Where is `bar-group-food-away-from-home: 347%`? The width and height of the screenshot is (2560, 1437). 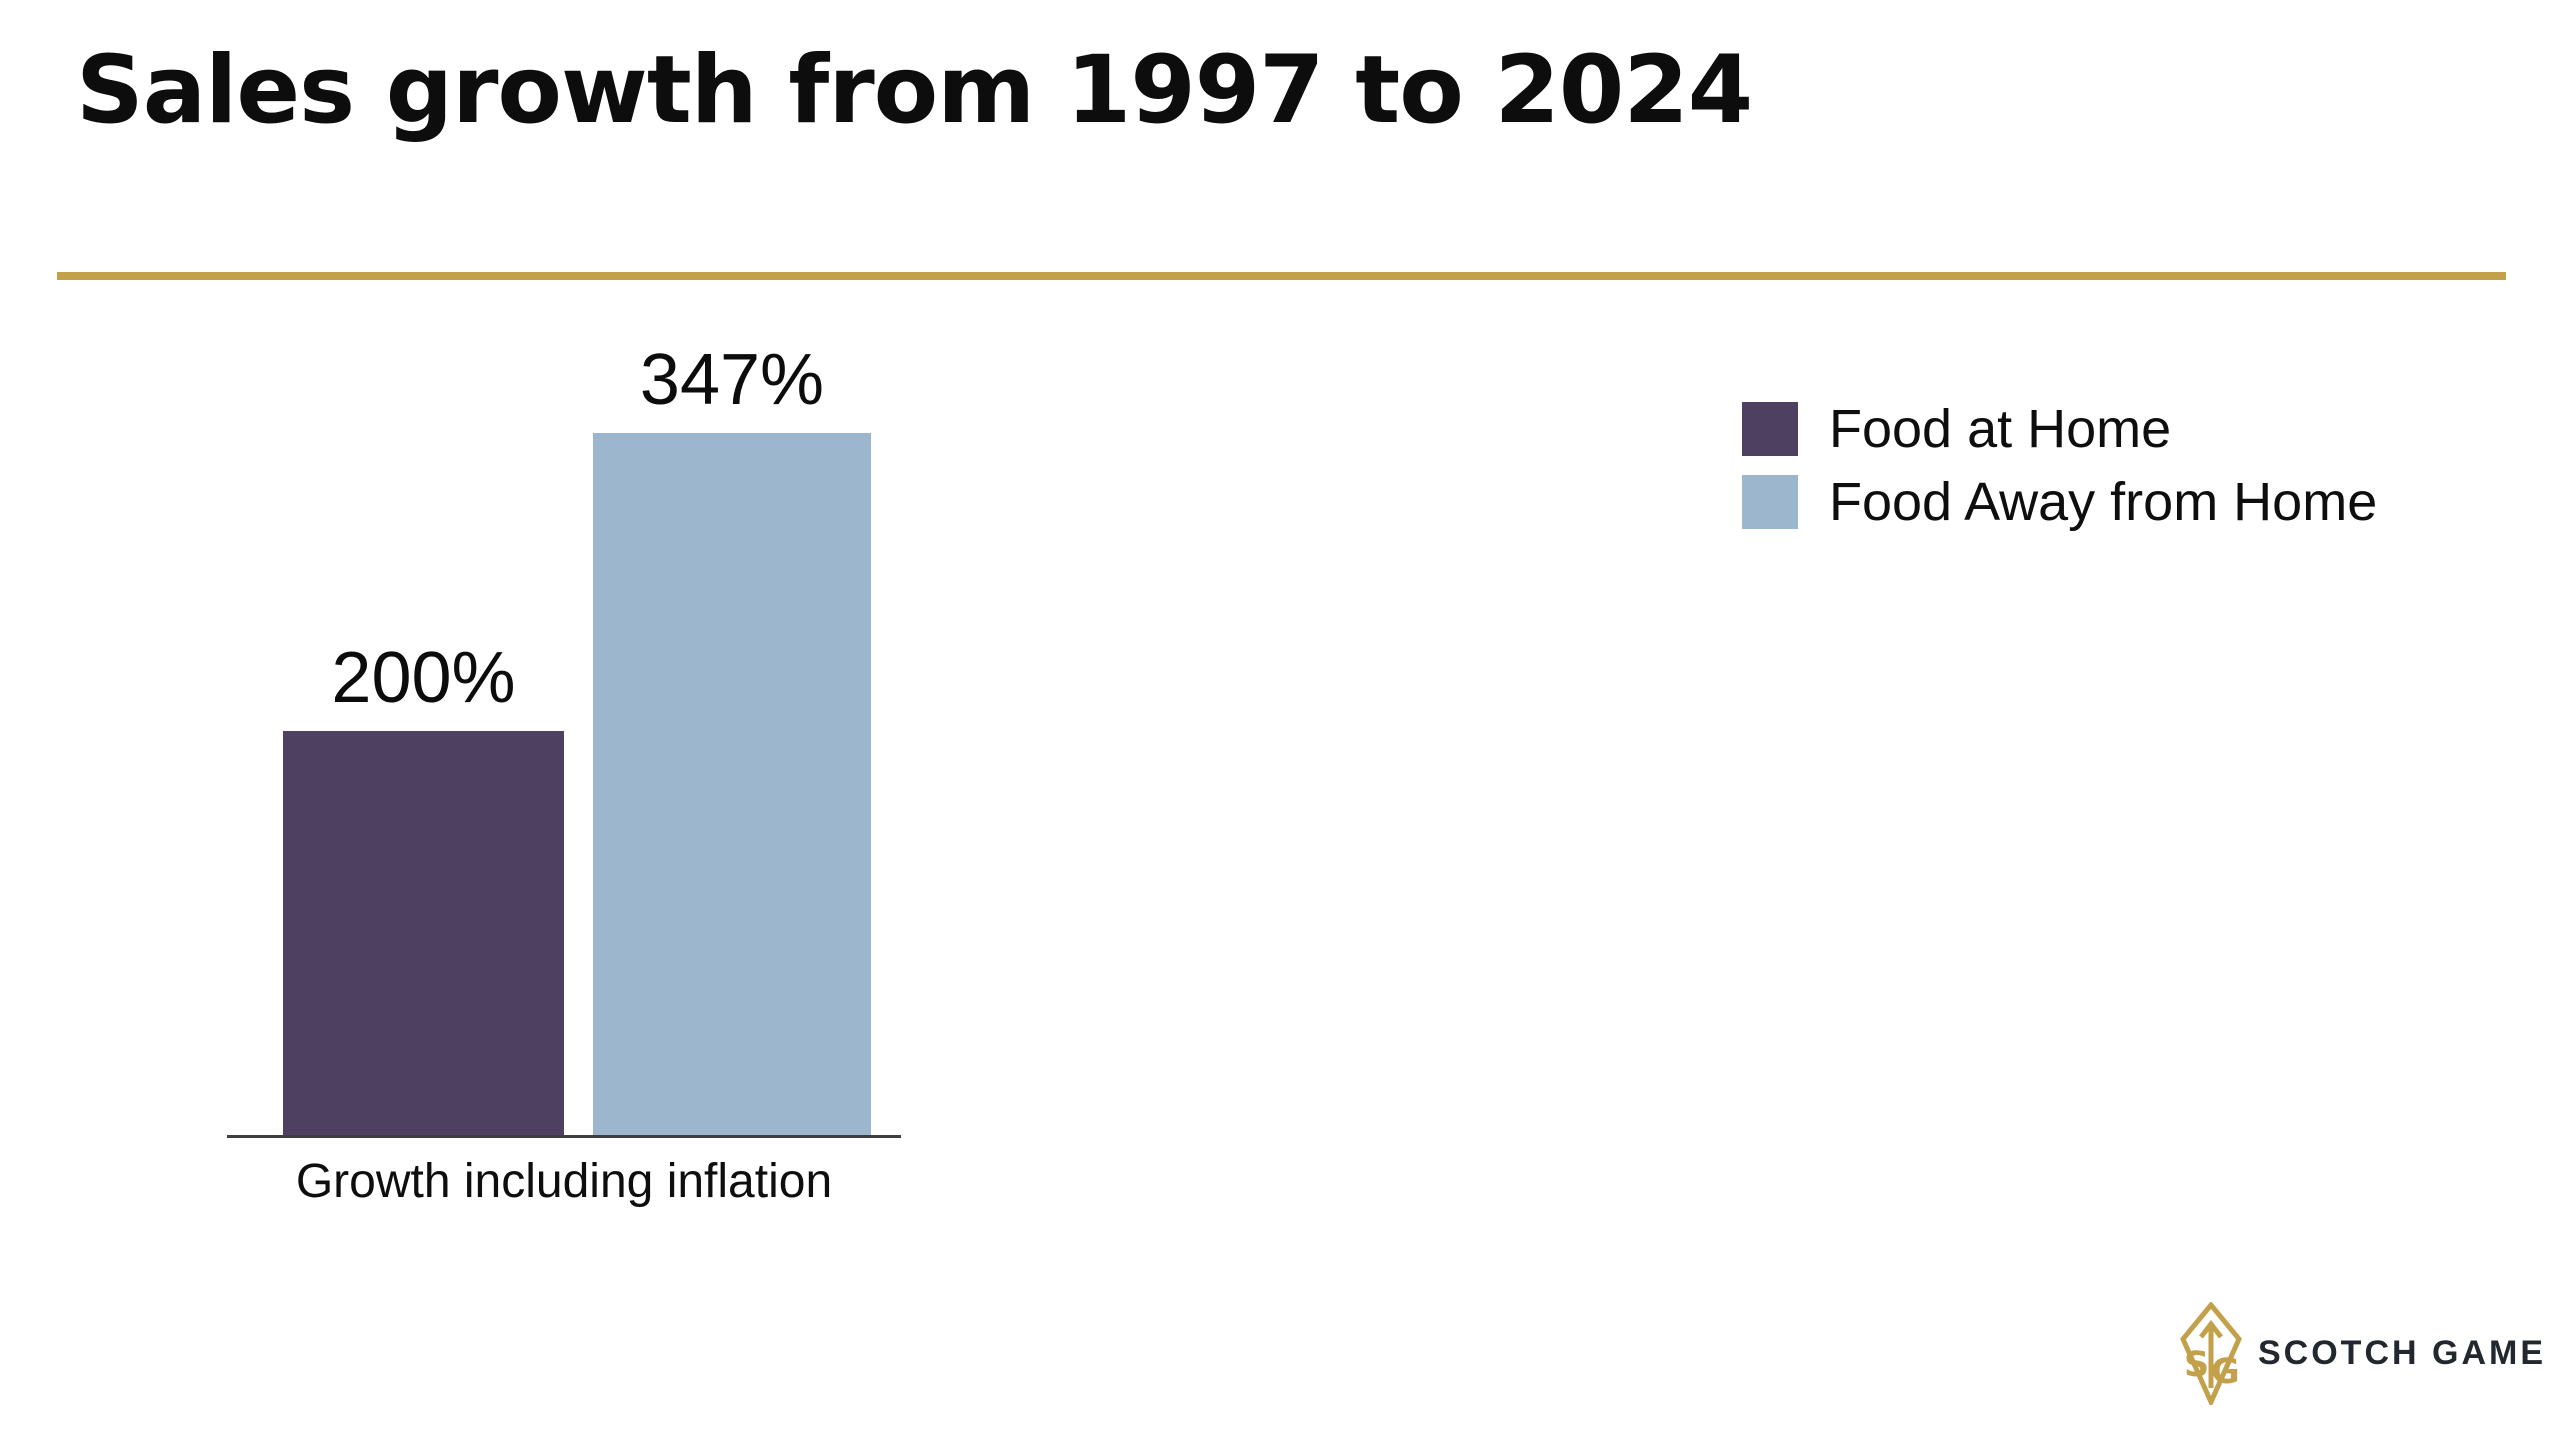 bar-group-food-away-from-home: 347% is located at coordinates (732, 740).